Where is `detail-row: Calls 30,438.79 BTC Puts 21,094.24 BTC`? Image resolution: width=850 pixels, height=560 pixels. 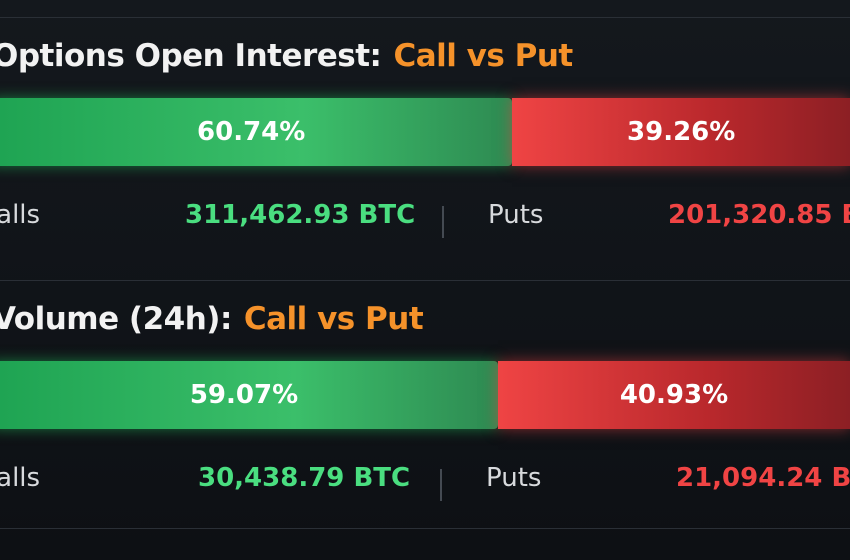
detail-row: Calls 30,438.79 BTC Puts 21,094.24 BTC is located at coordinates (425, 476).